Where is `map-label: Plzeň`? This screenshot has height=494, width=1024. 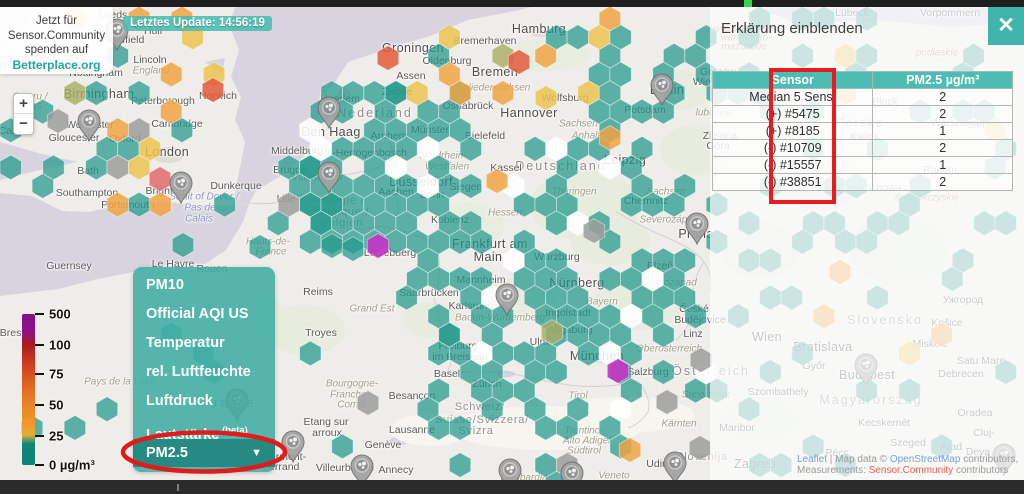
map-label: Plzeň is located at coordinates (660, 266).